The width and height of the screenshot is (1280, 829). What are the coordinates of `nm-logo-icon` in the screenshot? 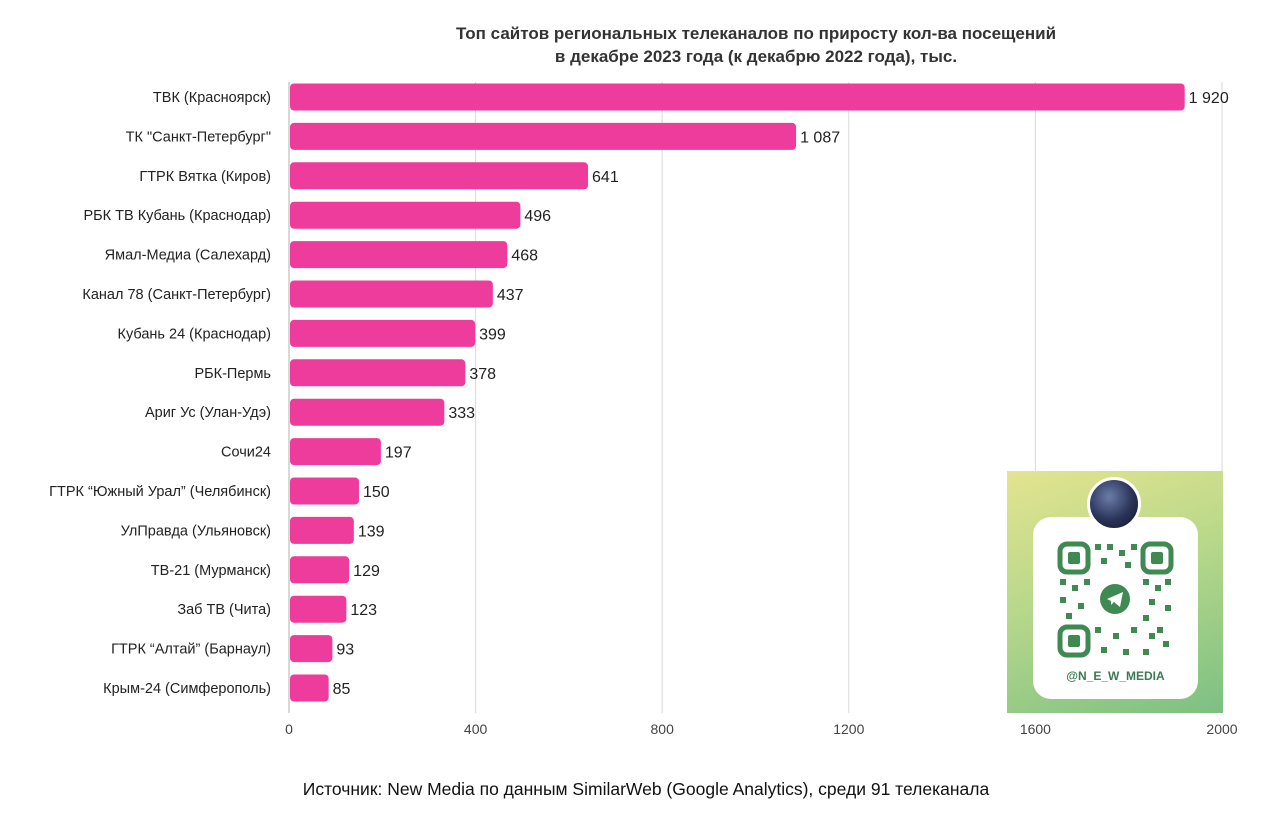 It's located at (1114, 504).